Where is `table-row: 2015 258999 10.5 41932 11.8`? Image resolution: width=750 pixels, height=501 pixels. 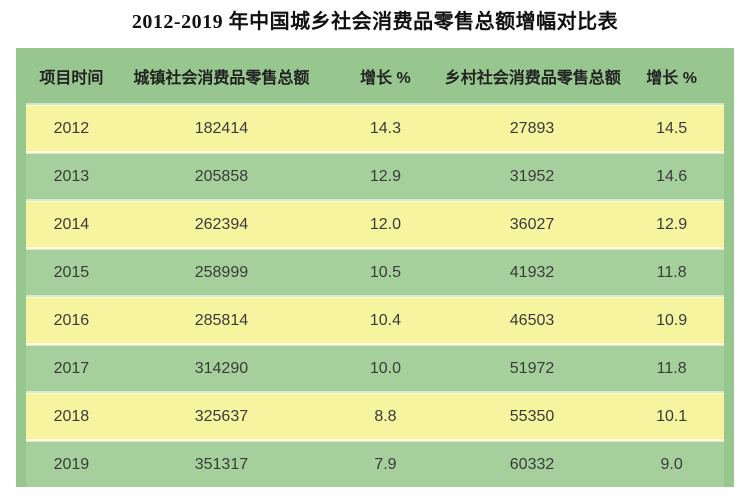
table-row: 2015 258999 10.5 41932 11.8 is located at coordinates (375, 272).